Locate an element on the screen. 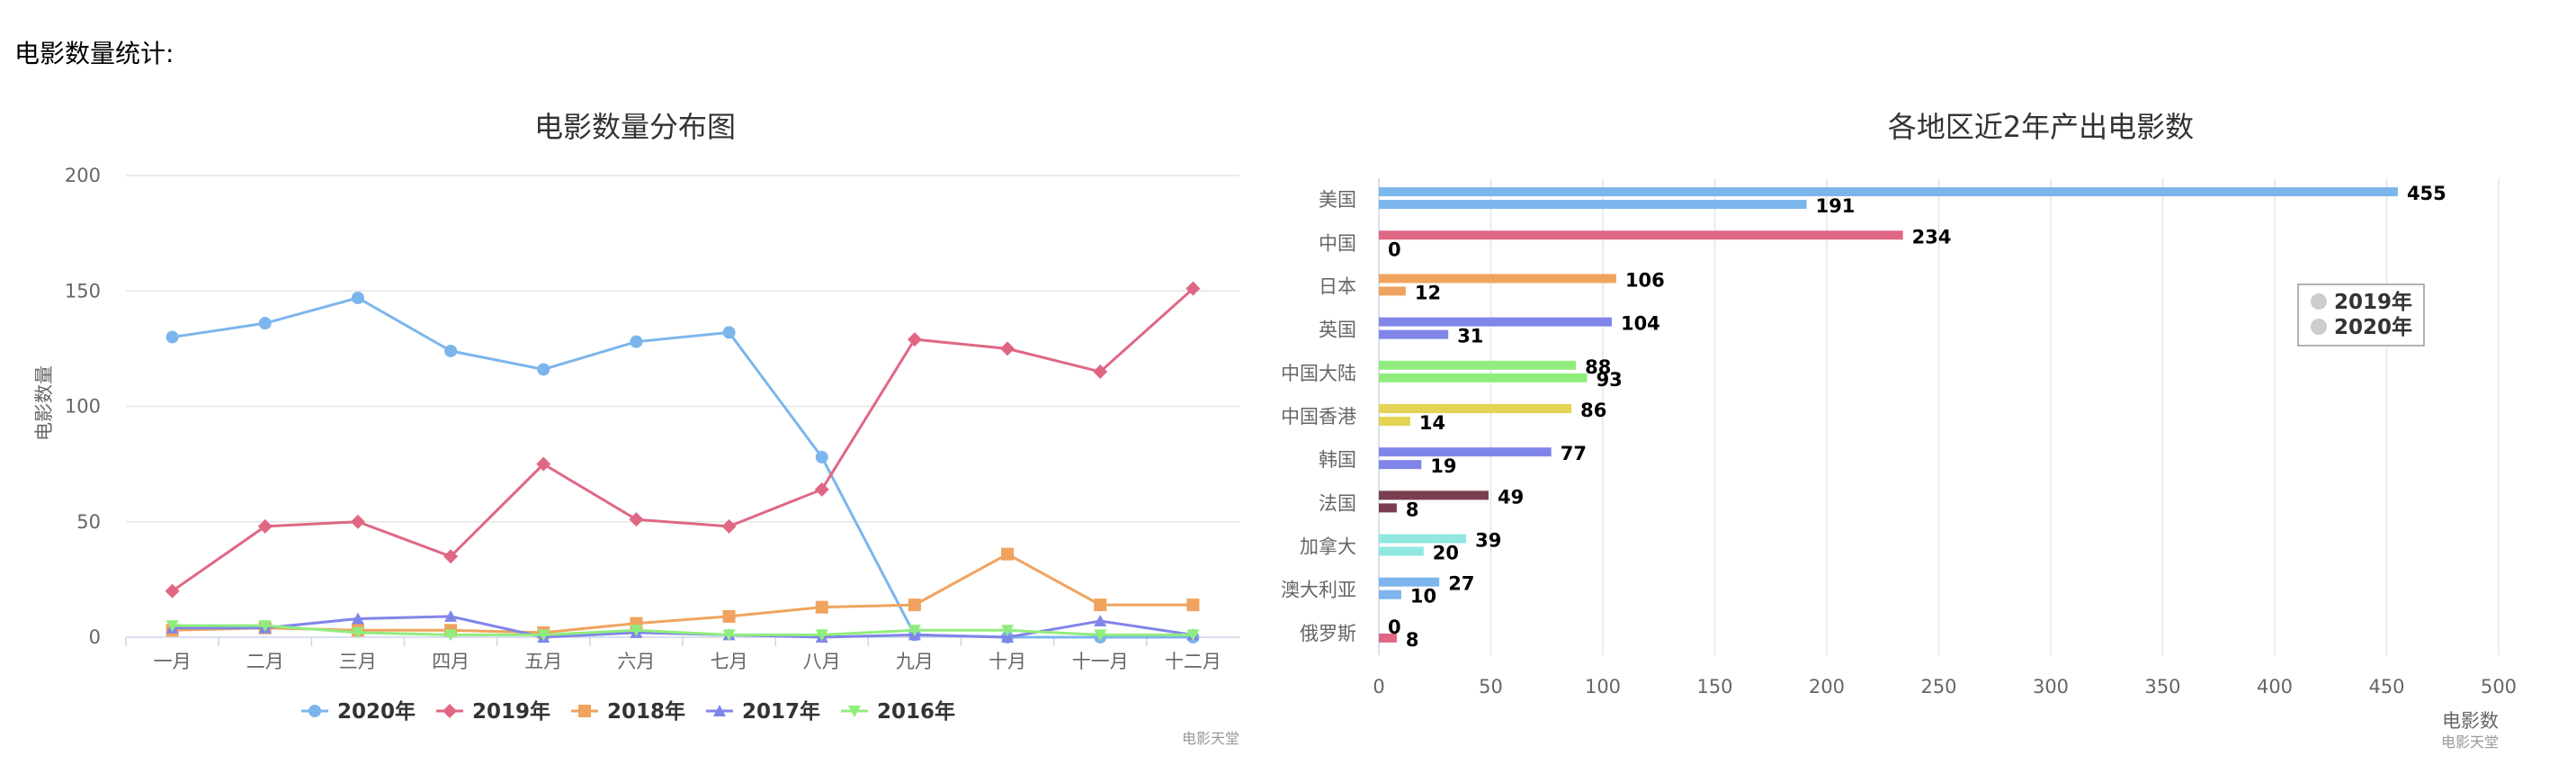 The image size is (2576, 765). bar-chart-category-label: 澳大利亚 is located at coordinates (1318, 590).